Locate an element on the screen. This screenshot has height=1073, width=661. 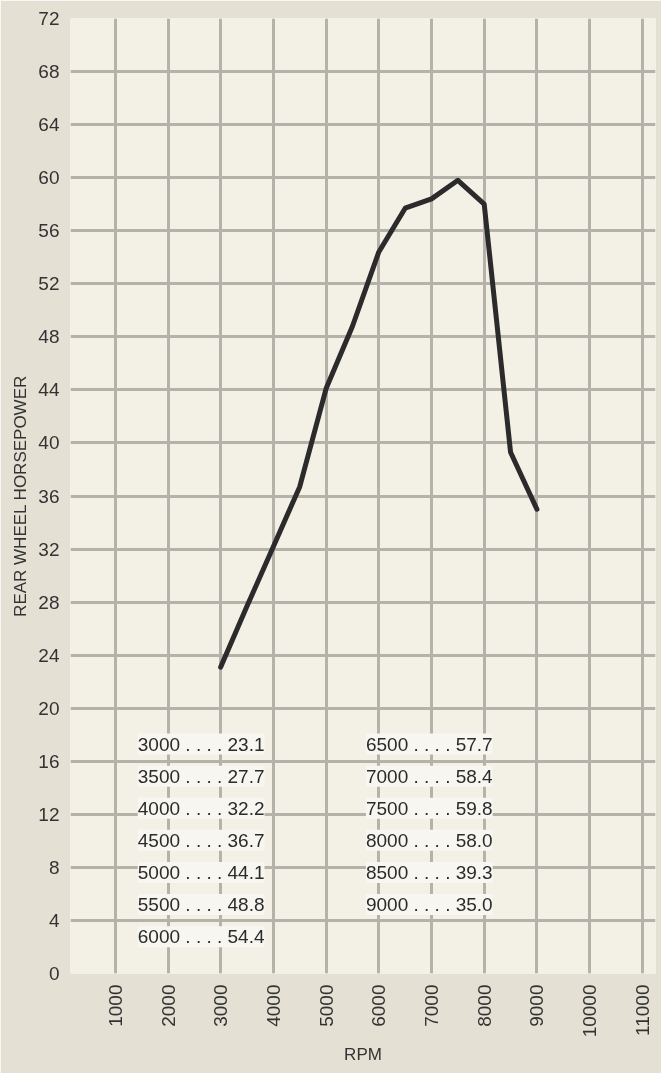
y-tick-label: 52 is located at coordinates (49, 284).